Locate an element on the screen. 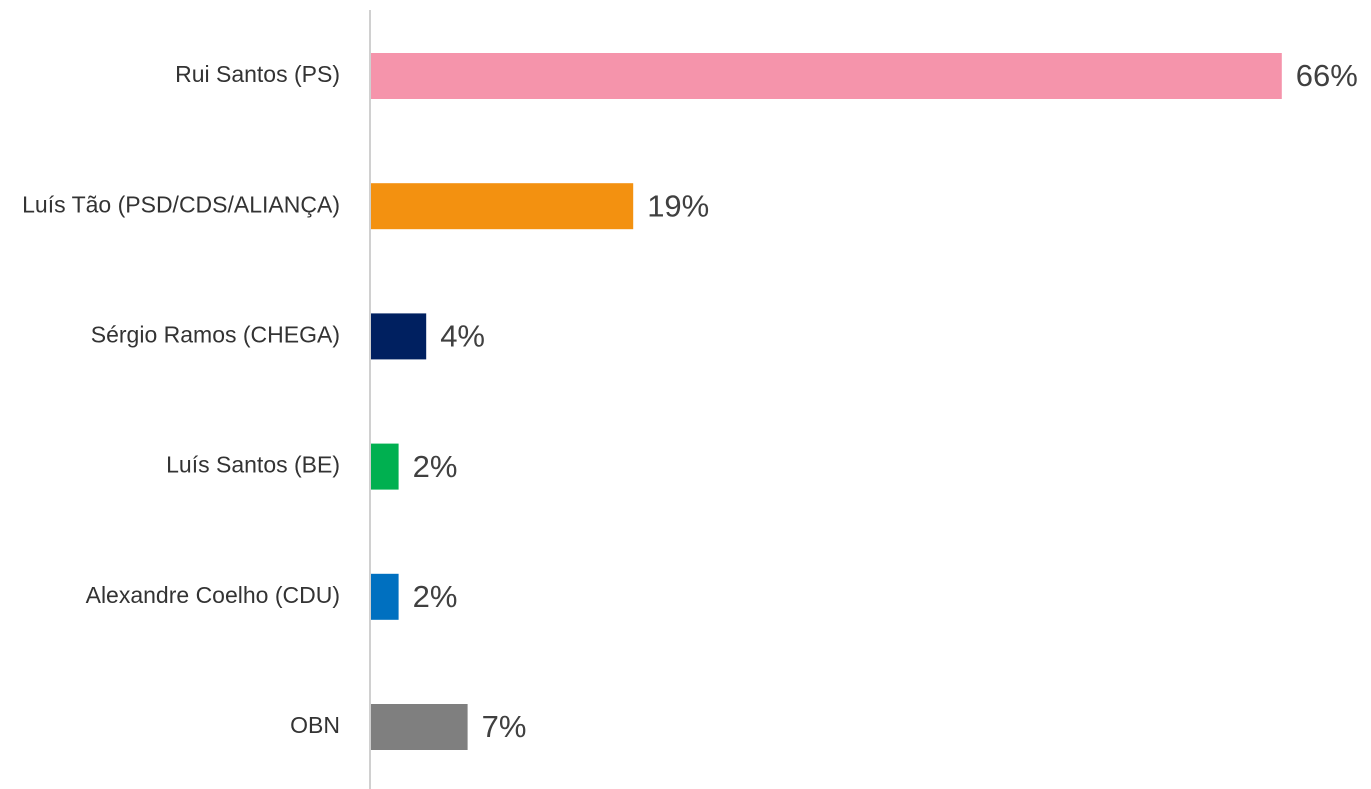 This screenshot has height=789, width=1371. category-label: Rui Santos (PS) is located at coordinates (257, 74).